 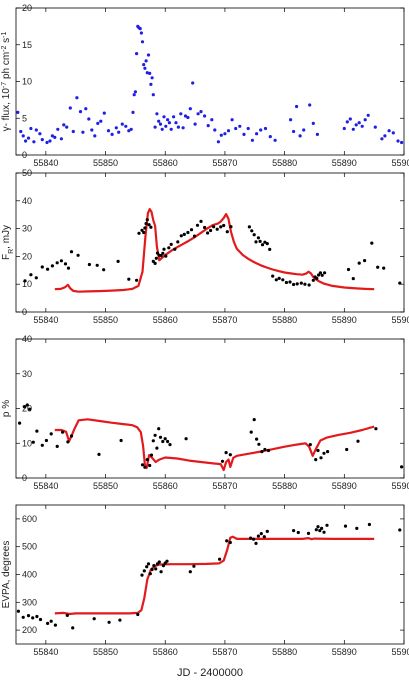 What do you see at coordinates (6, 408) in the screenshot?
I see `y-axis-label-part: p %` at bounding box center [6, 408].